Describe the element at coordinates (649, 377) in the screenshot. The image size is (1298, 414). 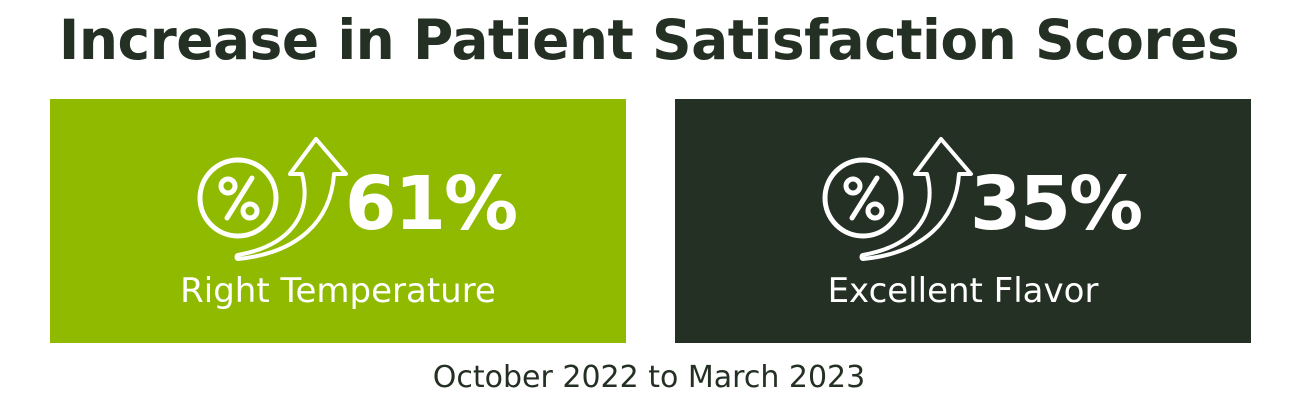
I see `date-range: October 2022 to March 2023` at that location.